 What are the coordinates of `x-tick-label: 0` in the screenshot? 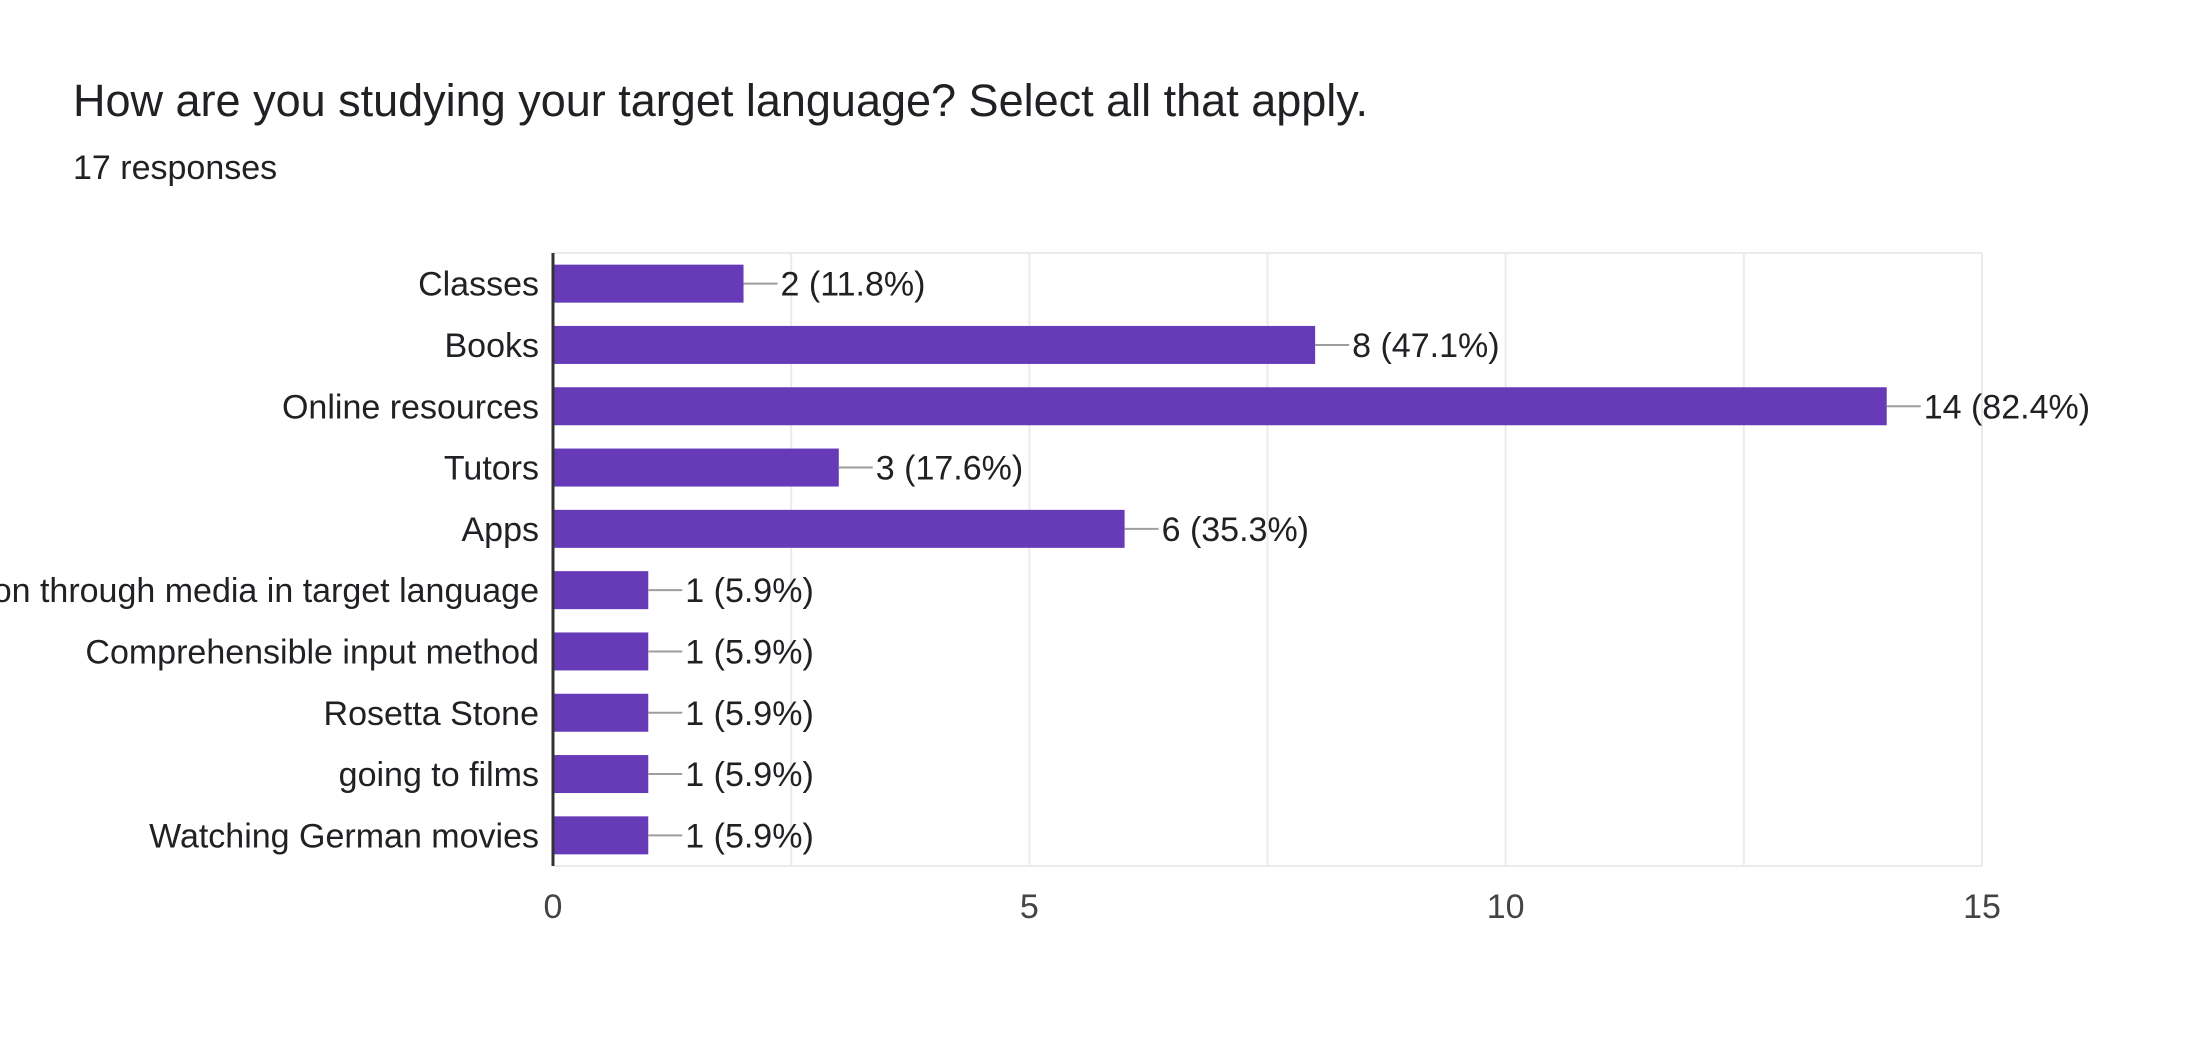 It's located at (553, 907).